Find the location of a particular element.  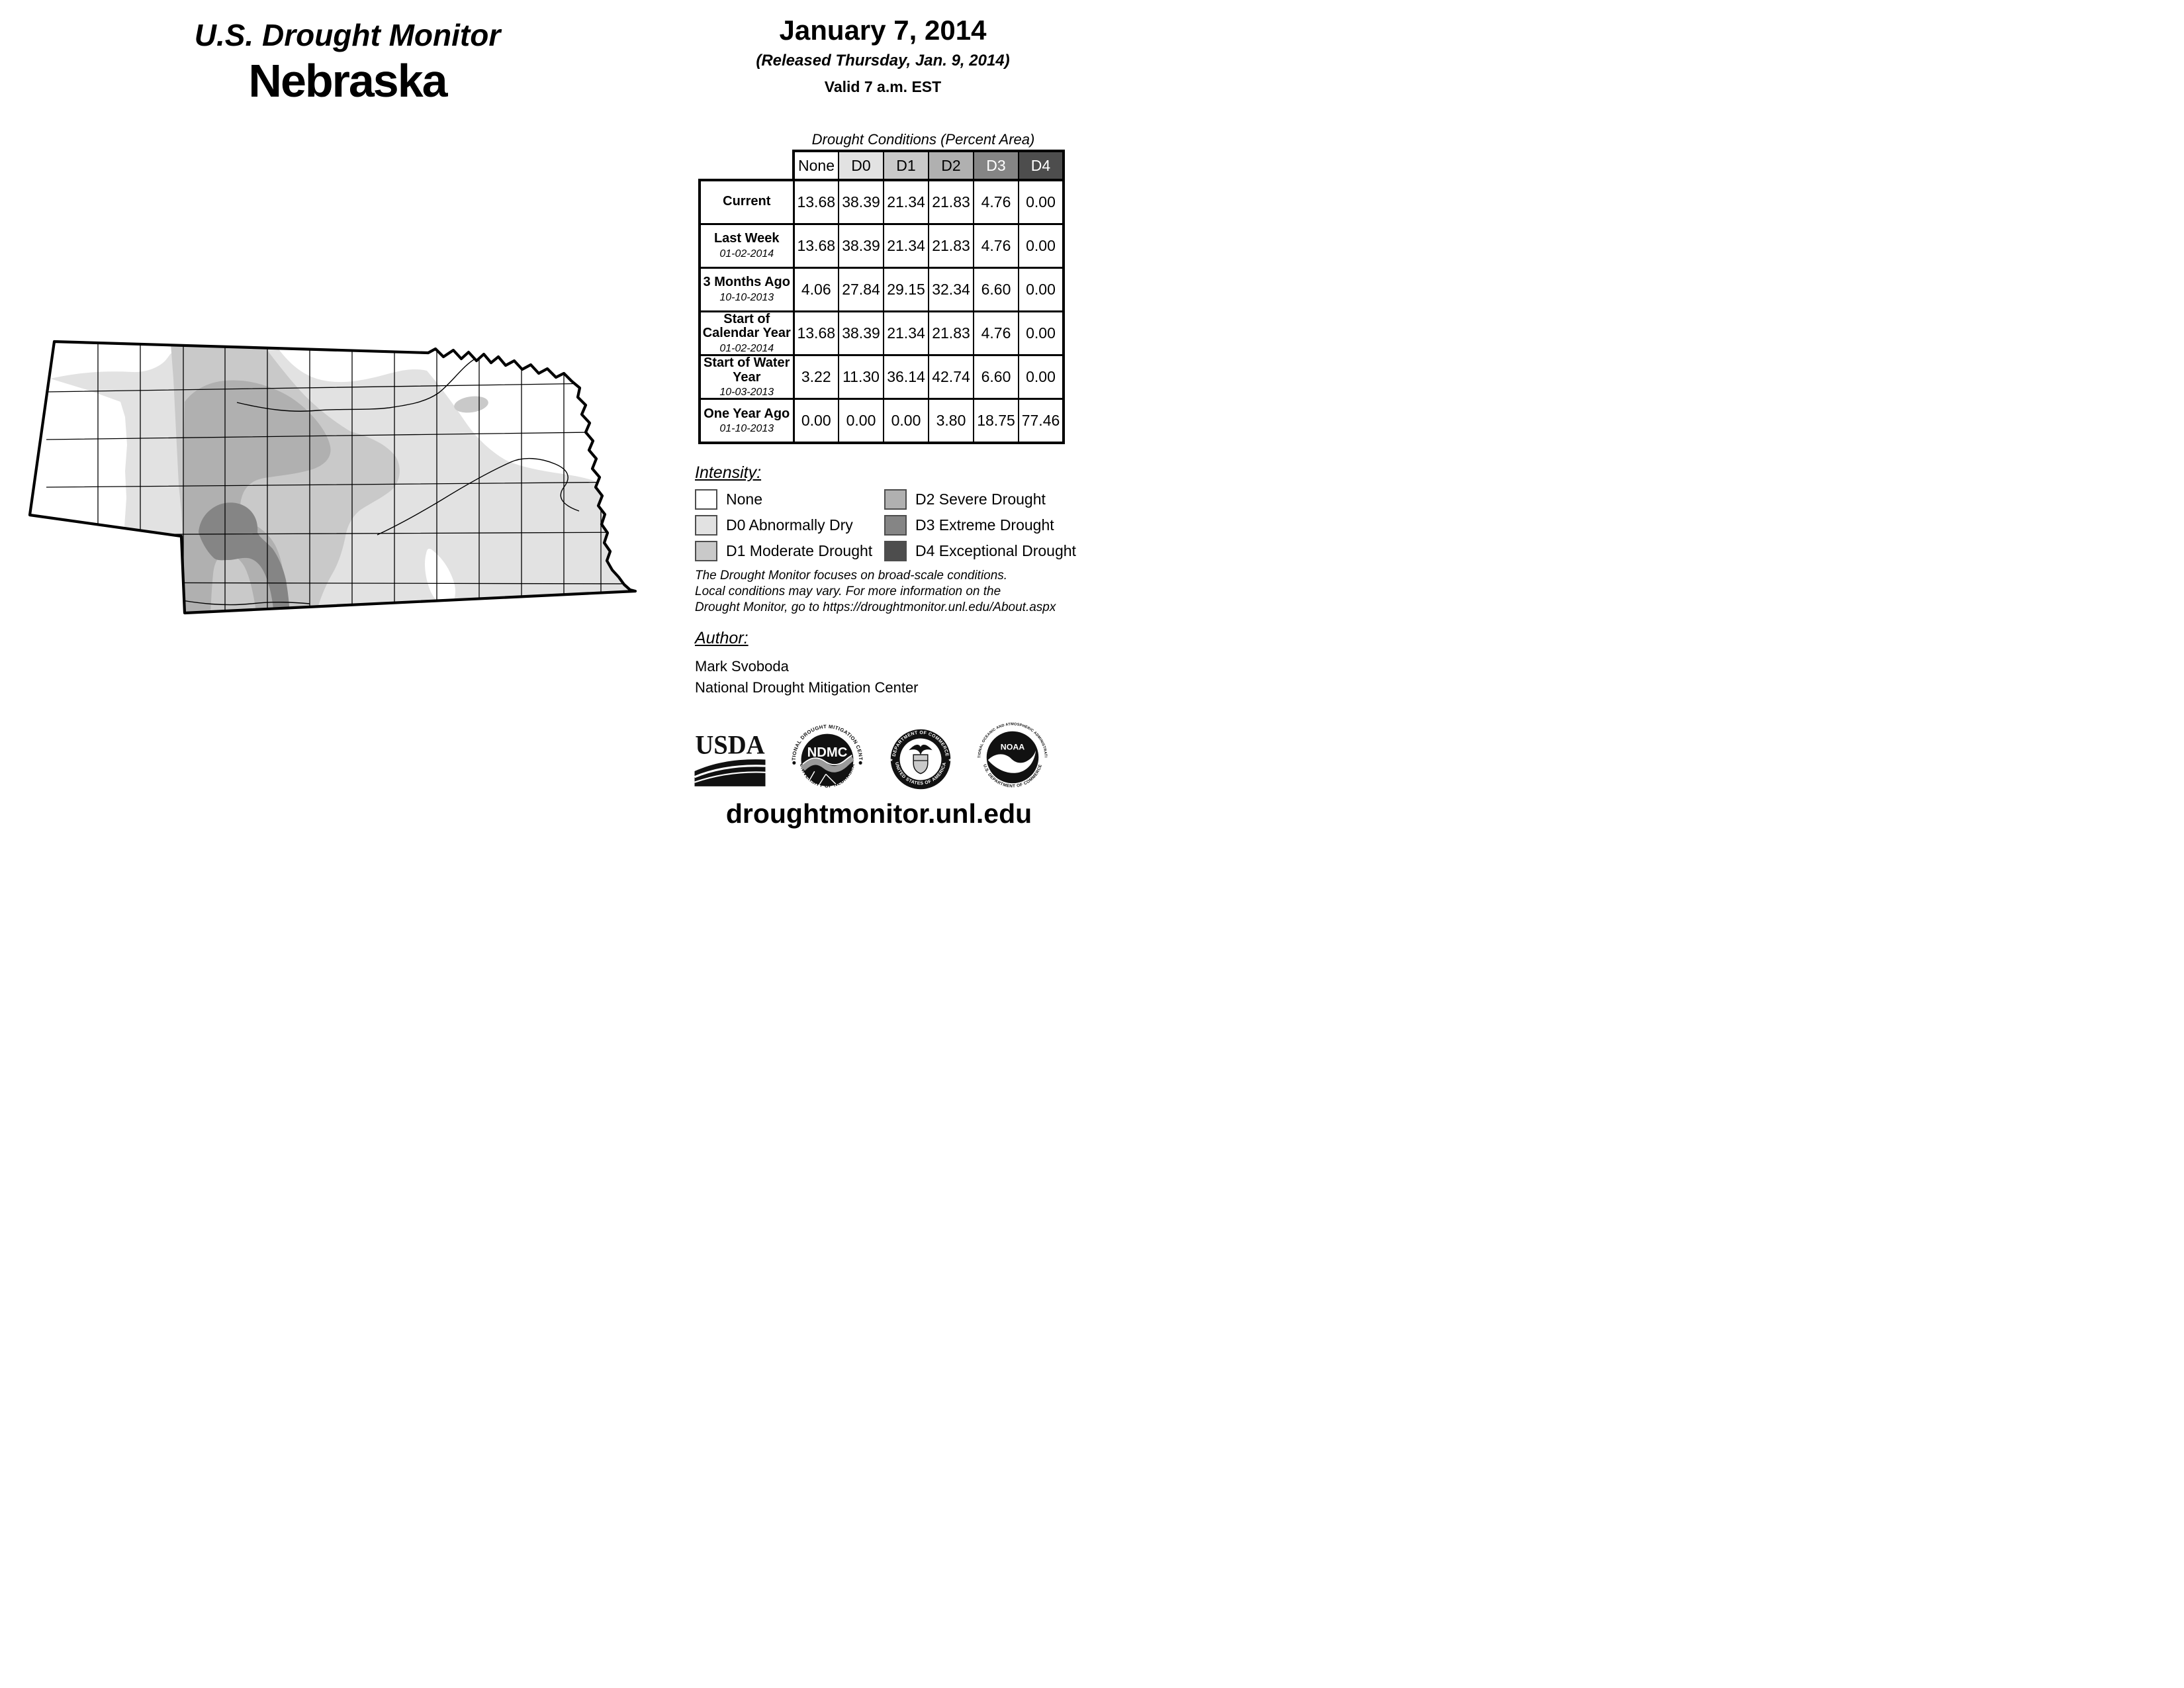

legend-swatch-d2 is located at coordinates (896, 499).